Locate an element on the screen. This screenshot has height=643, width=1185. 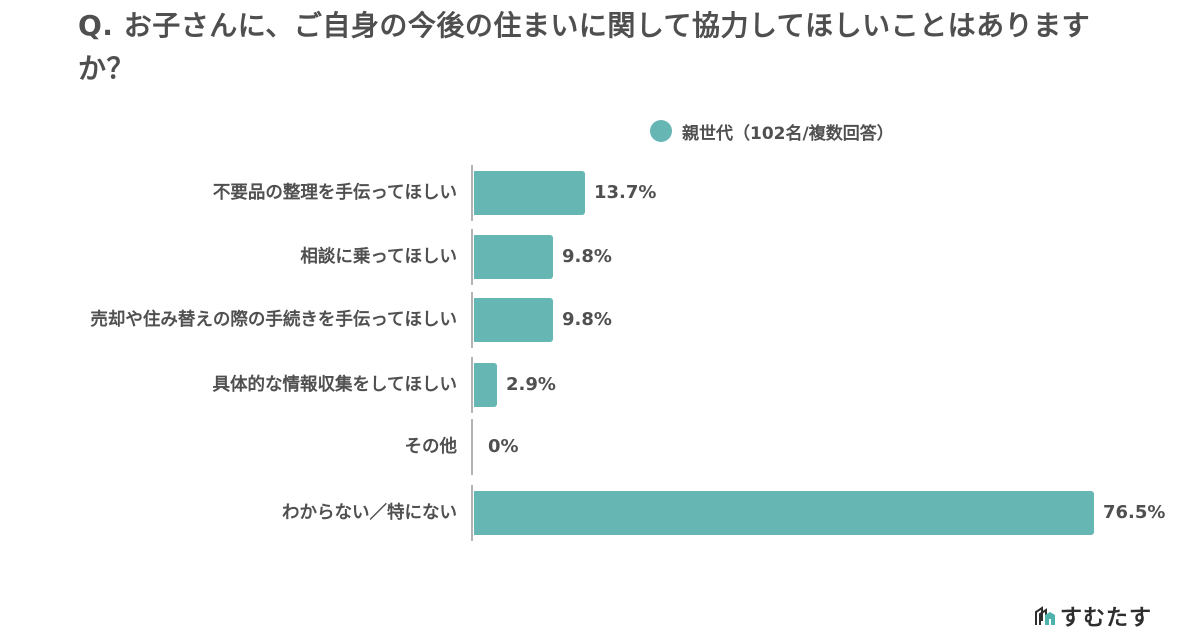
chart-row: 相談に乗ってほしい 9.8% is located at coordinates (592, 257).